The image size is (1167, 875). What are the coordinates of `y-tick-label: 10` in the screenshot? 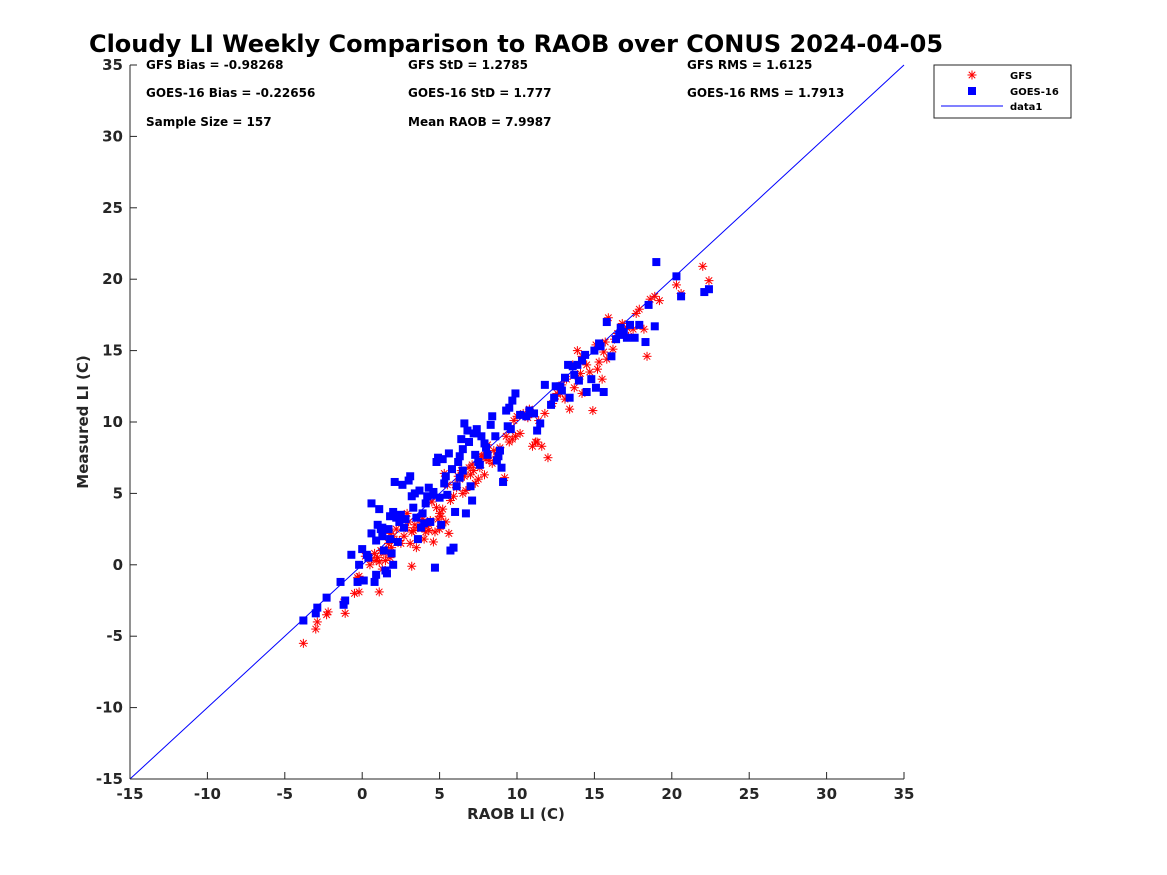 It's located at (112, 422).